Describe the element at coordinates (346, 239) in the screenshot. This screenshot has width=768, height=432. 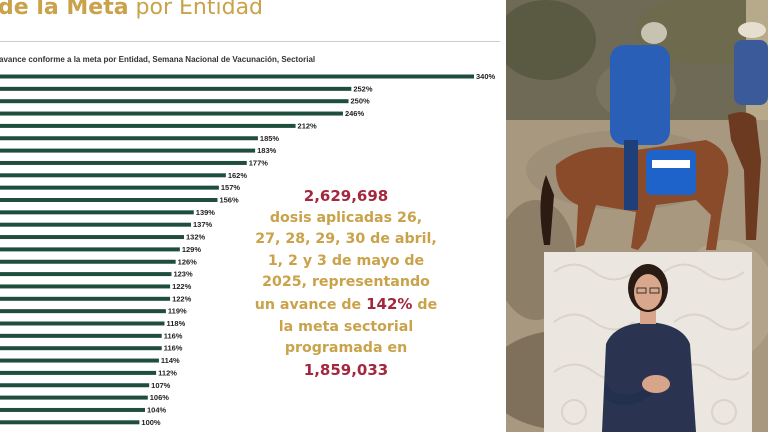
I see `stat-line: 27, 28, 29, 30 de abril,` at that location.